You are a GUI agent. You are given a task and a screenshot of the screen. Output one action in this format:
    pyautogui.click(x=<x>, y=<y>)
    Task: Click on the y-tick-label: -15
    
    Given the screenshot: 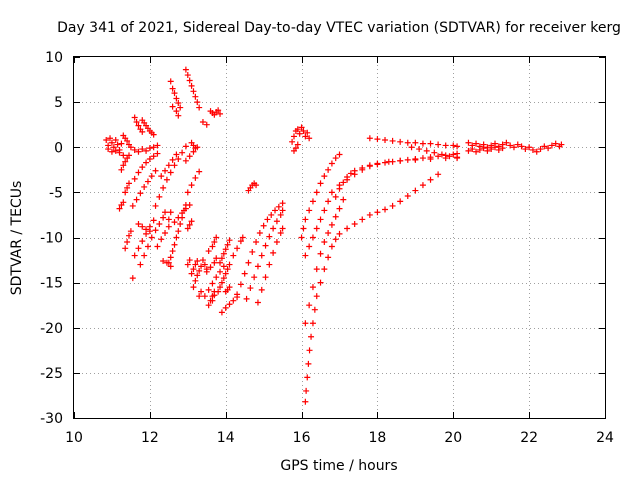 What is the action you would take?
    pyautogui.click(x=51, y=284)
    